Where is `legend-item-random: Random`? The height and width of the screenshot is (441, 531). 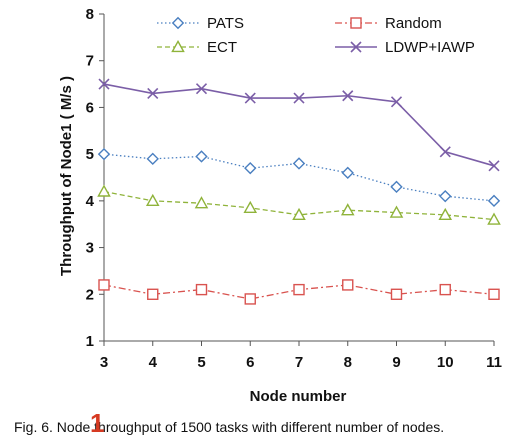
legend-item-random: Random is located at coordinates (388, 23).